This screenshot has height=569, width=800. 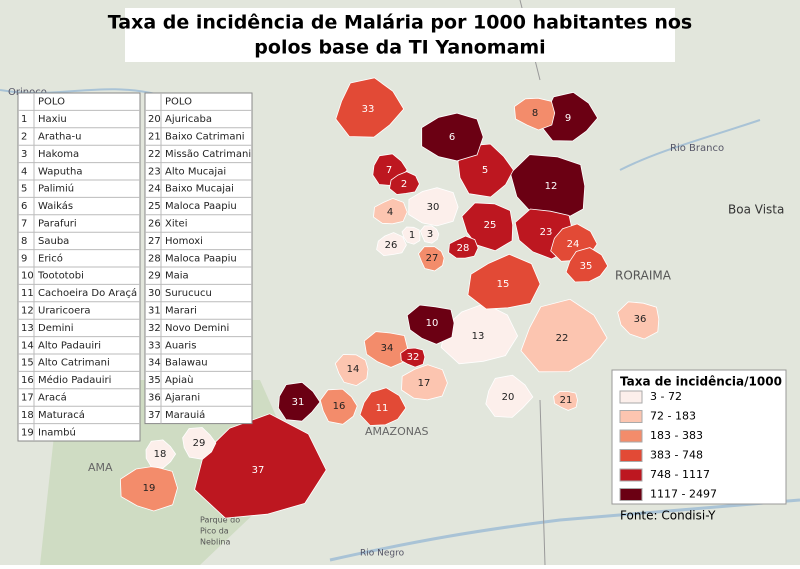 What do you see at coordinates (188, 293) in the screenshot?
I see `table-cell: Surucucu` at bounding box center [188, 293].